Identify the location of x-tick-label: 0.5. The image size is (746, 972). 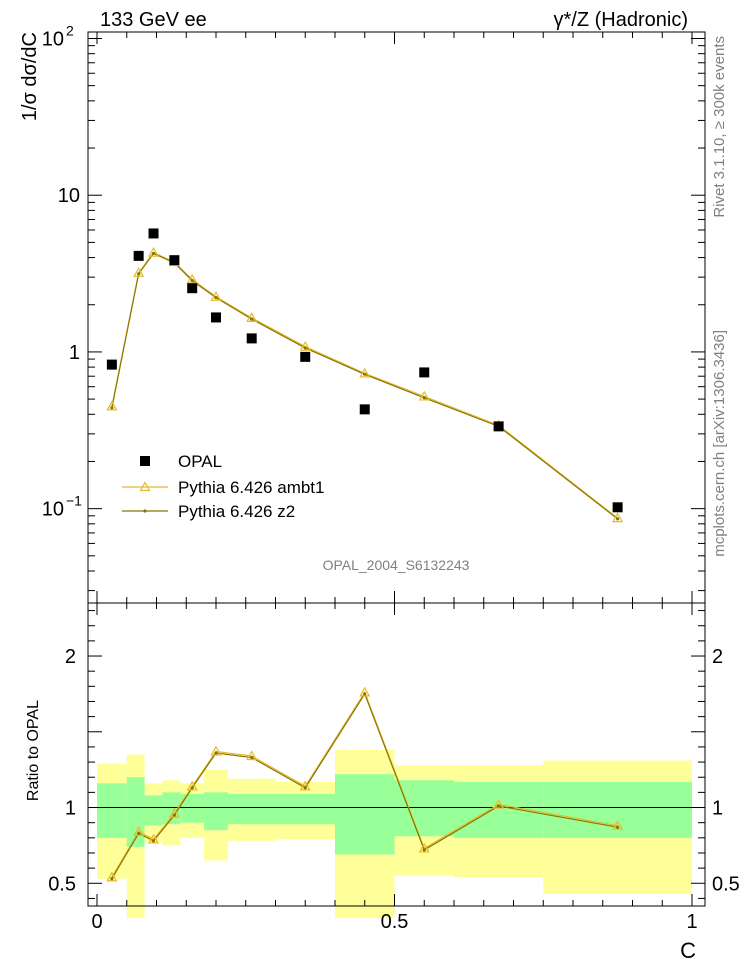
(395, 922).